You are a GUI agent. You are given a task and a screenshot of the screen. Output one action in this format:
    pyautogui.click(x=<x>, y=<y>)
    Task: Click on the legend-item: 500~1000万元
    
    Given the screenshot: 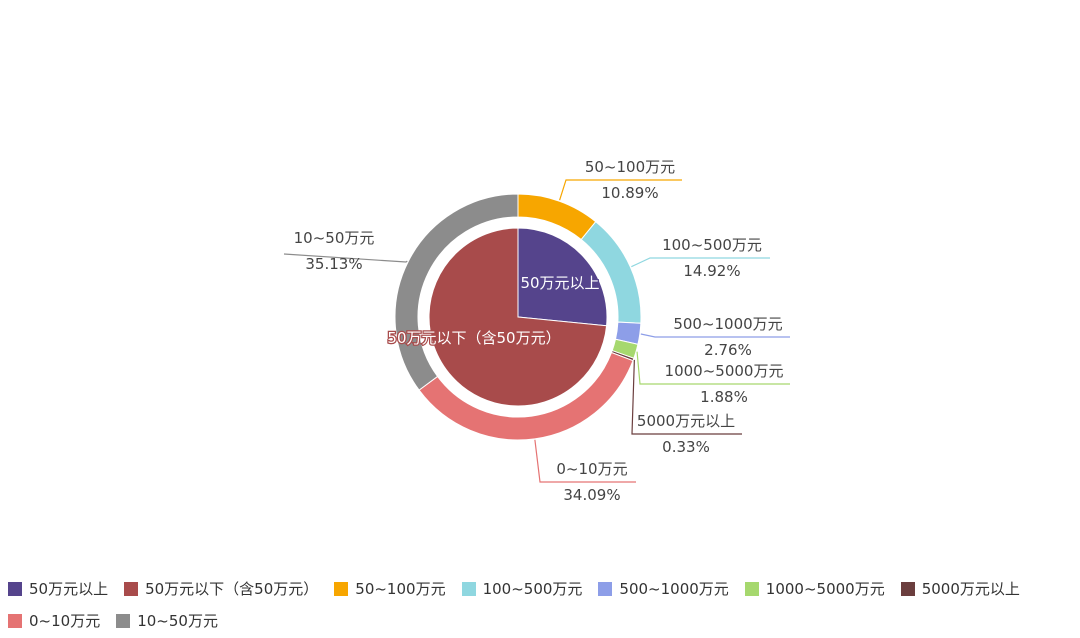 What is the action you would take?
    pyautogui.click(x=663, y=589)
    